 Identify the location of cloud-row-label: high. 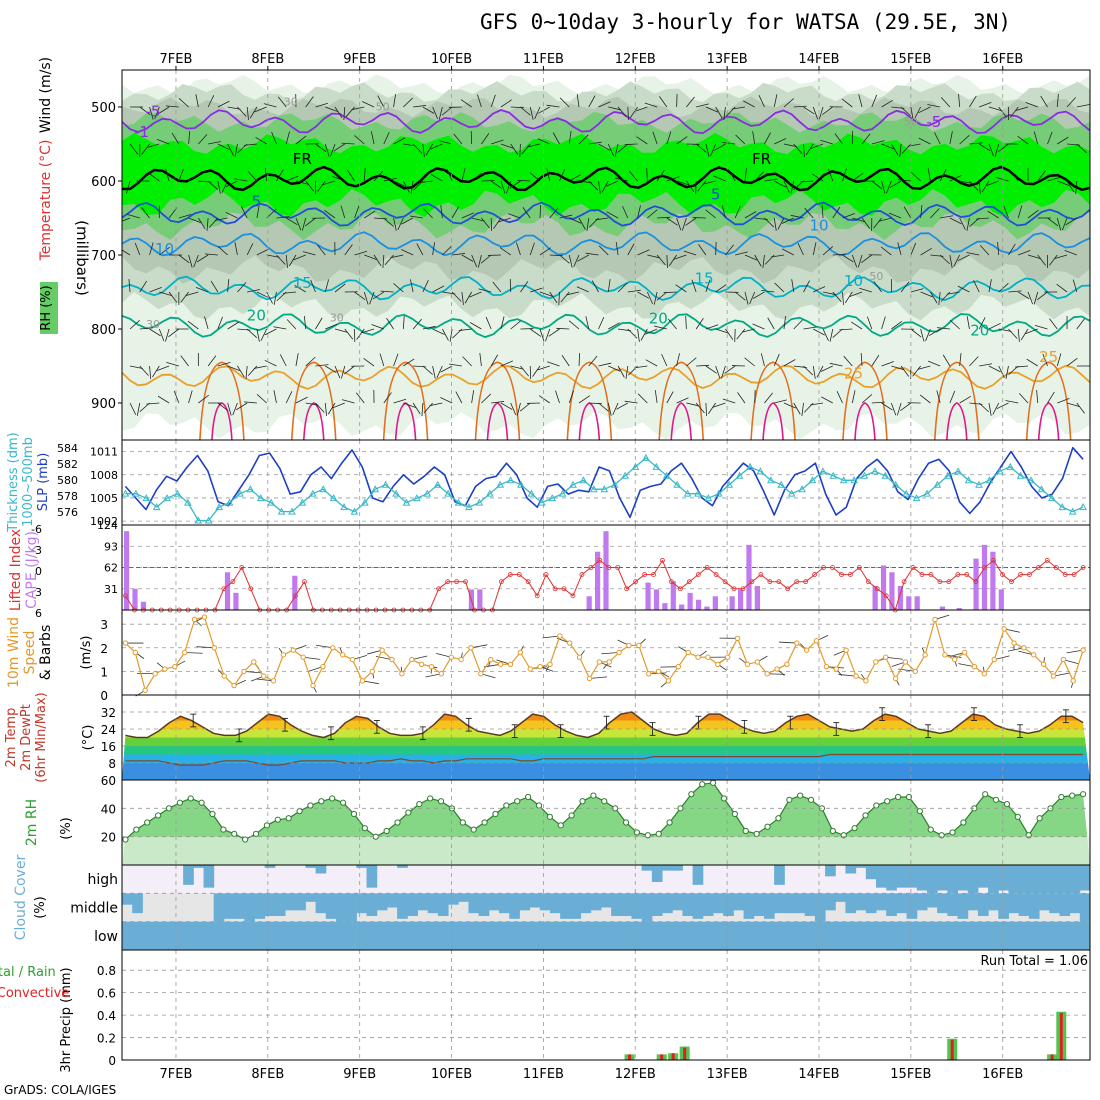
(102, 880).